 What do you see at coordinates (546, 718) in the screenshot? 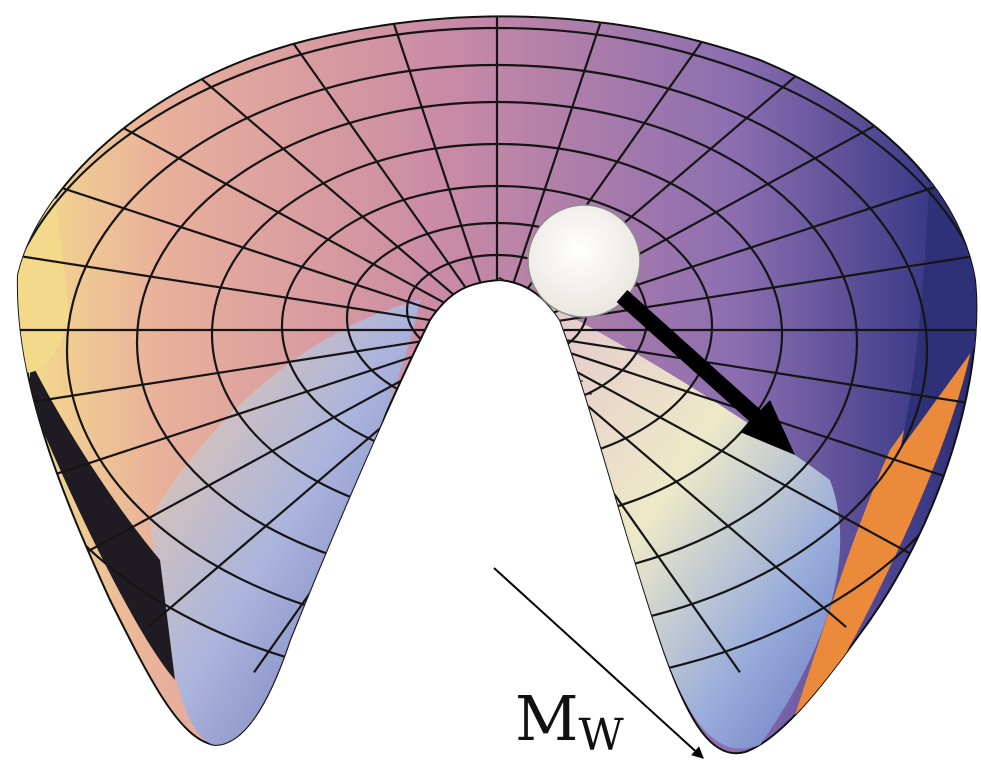
I see `mass-label-main: M` at bounding box center [546, 718].